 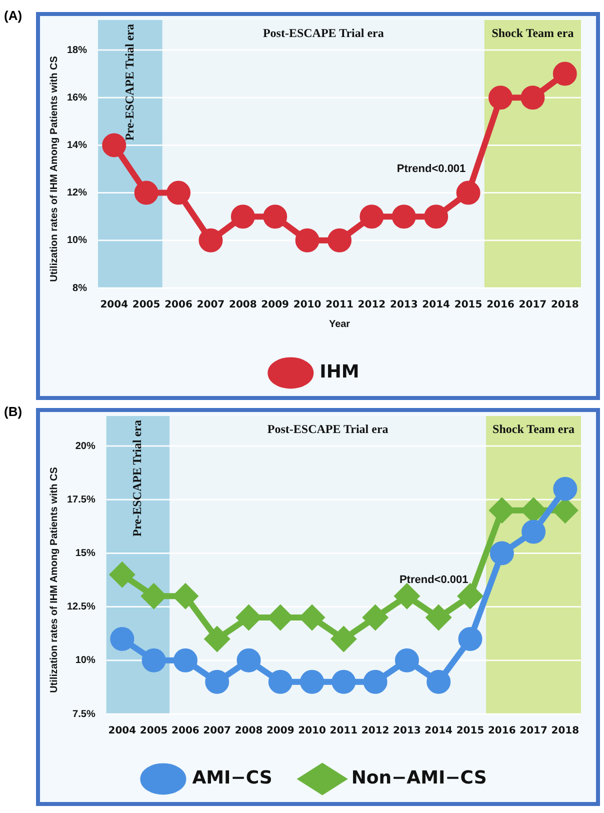 I want to click on y-tick-label: 20%, so click(x=85, y=446).